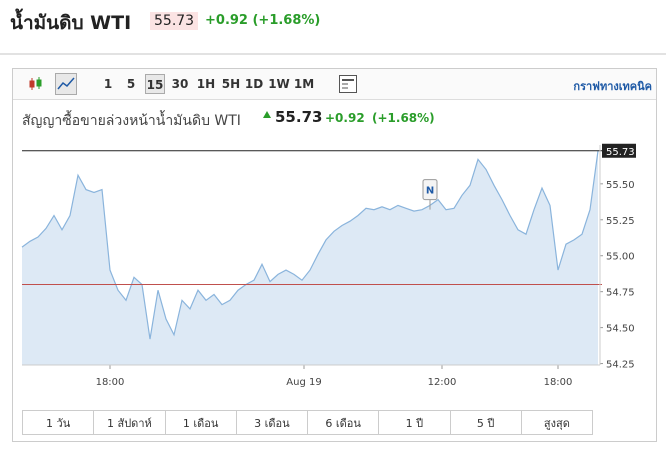  Describe the element at coordinates (66, 84) in the screenshot. I see `line-icon` at that location.